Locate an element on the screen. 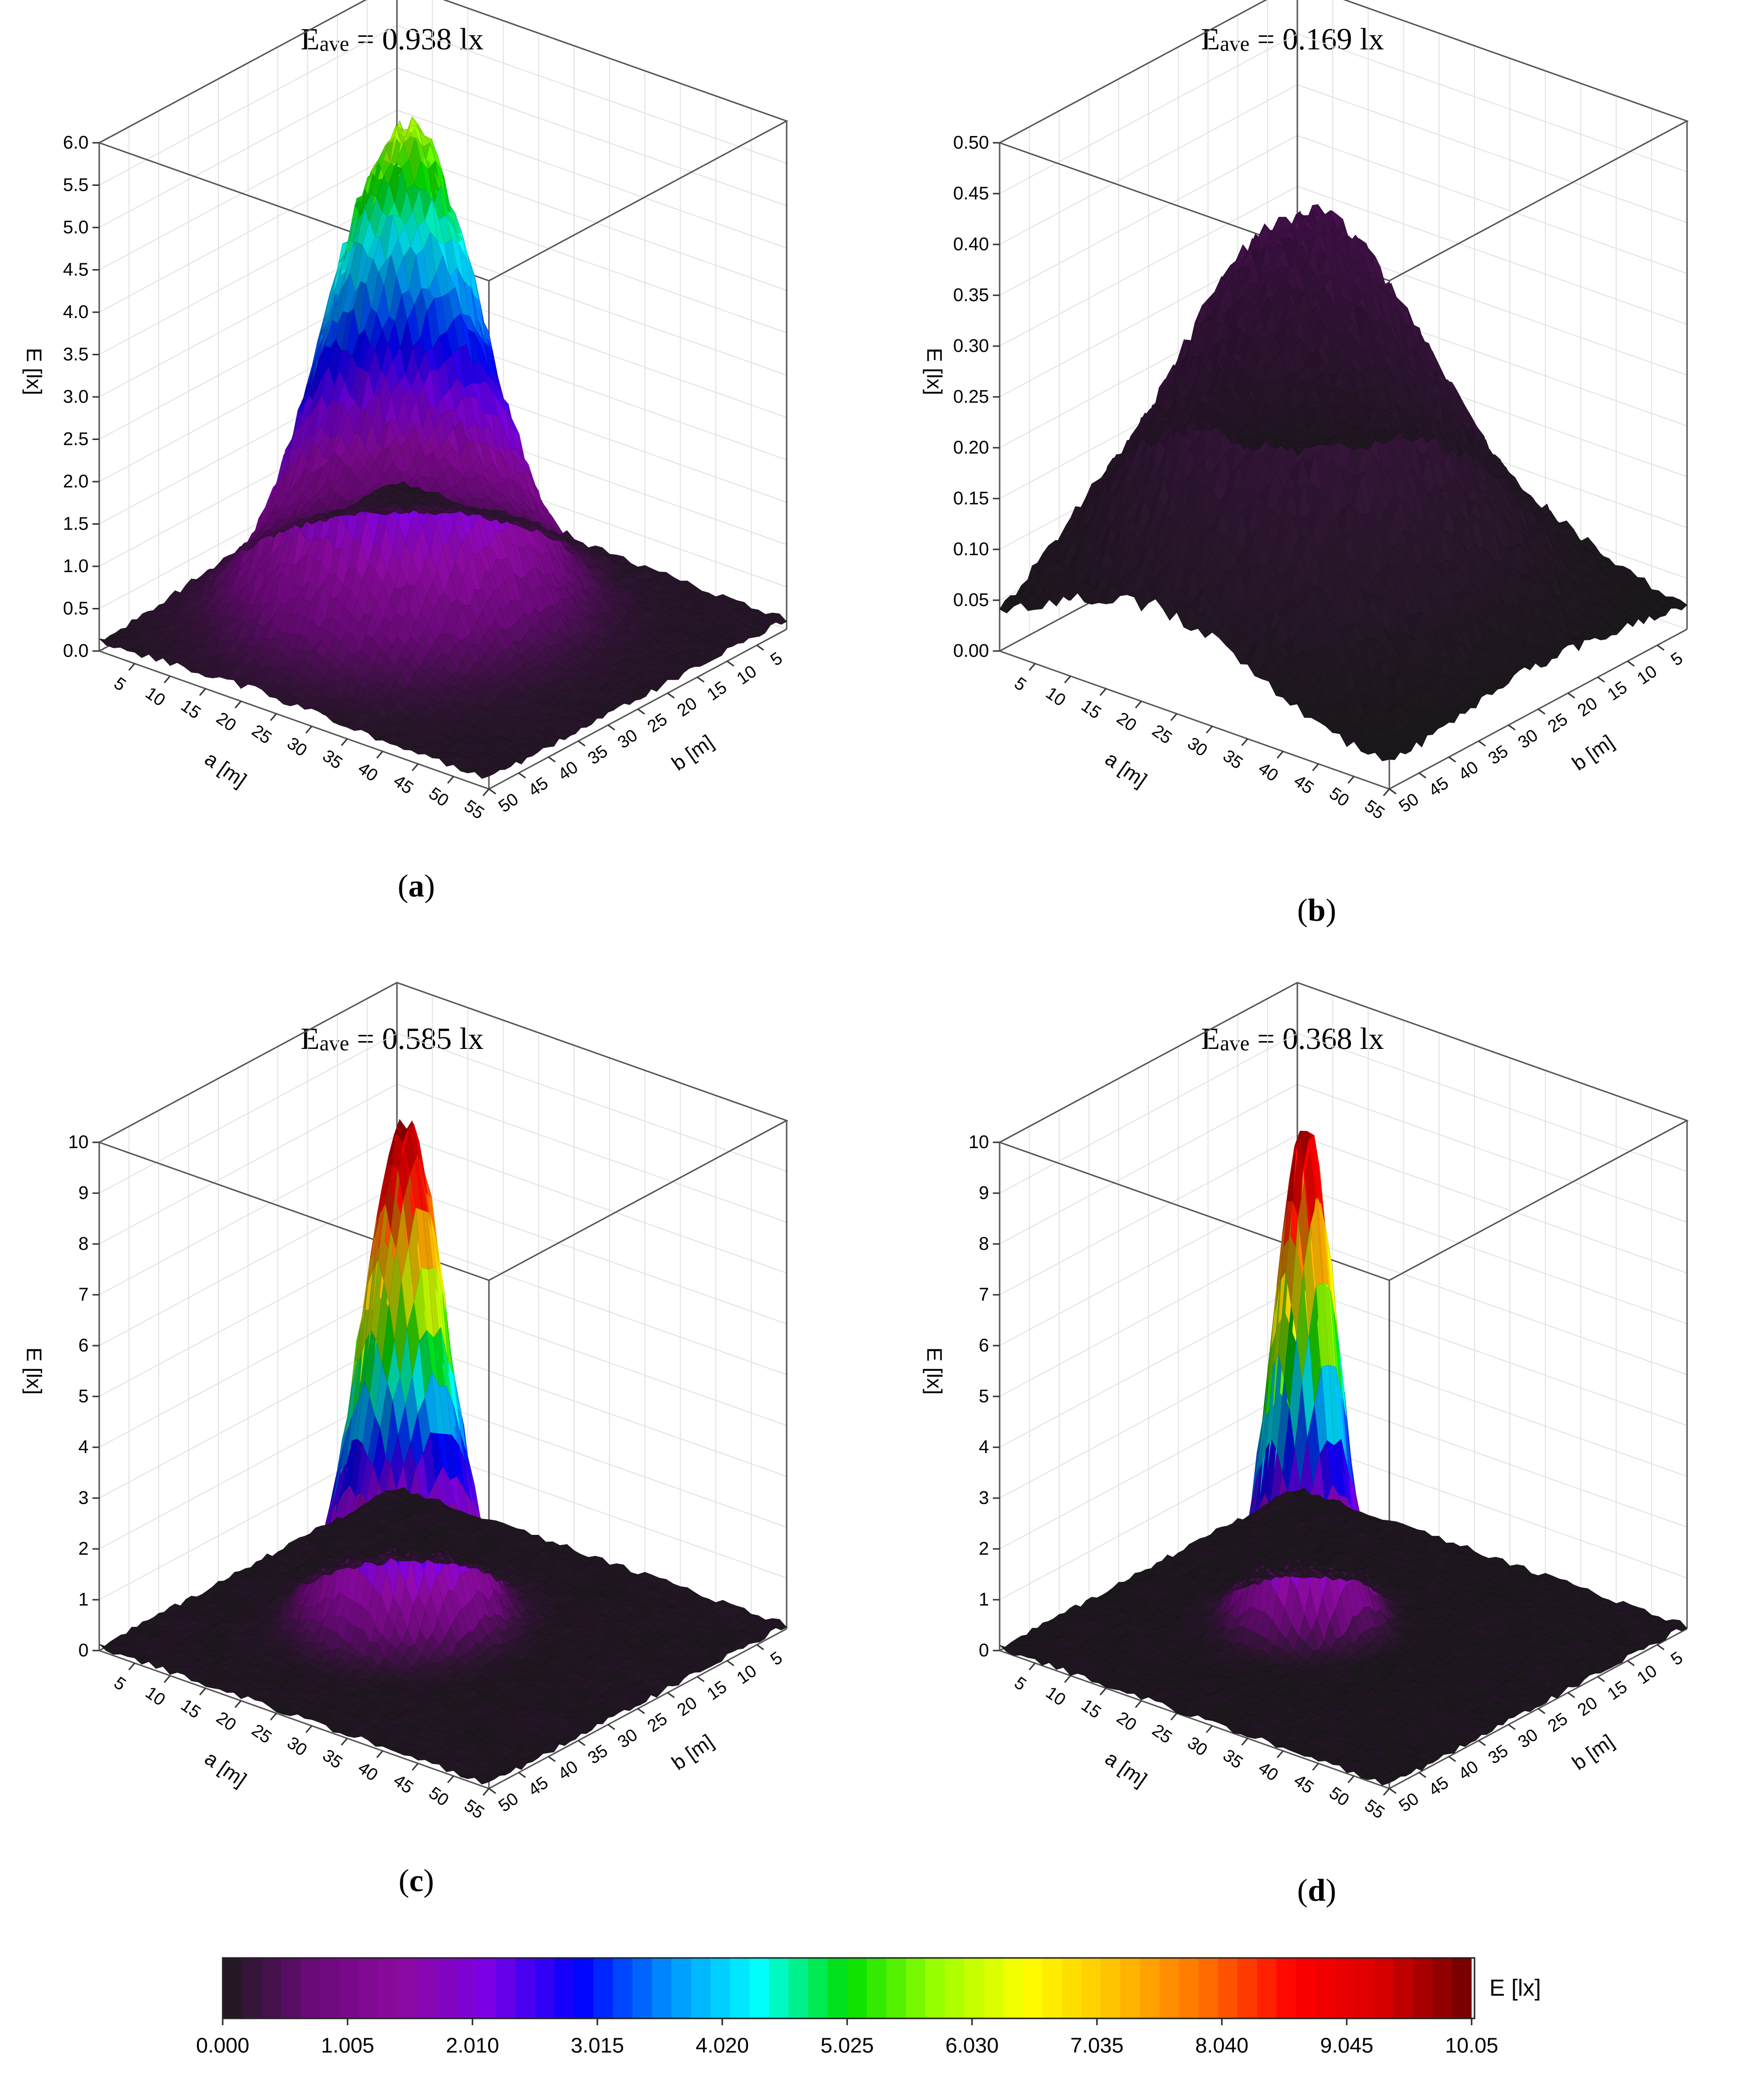 The image size is (1764, 2077). title-value: = 0.169 lx is located at coordinates (1316, 39).